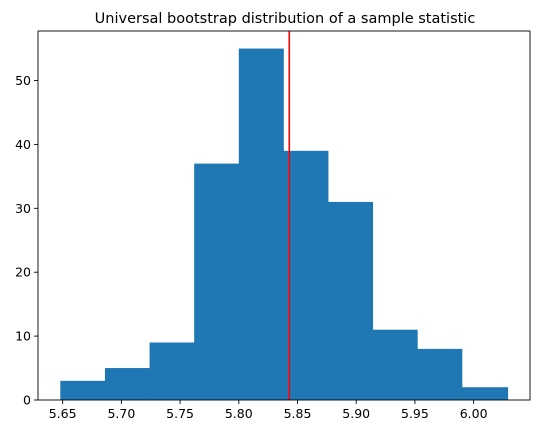 The image size is (543, 433). I want to click on x-tick-label-0: 5.65, so click(63, 413).